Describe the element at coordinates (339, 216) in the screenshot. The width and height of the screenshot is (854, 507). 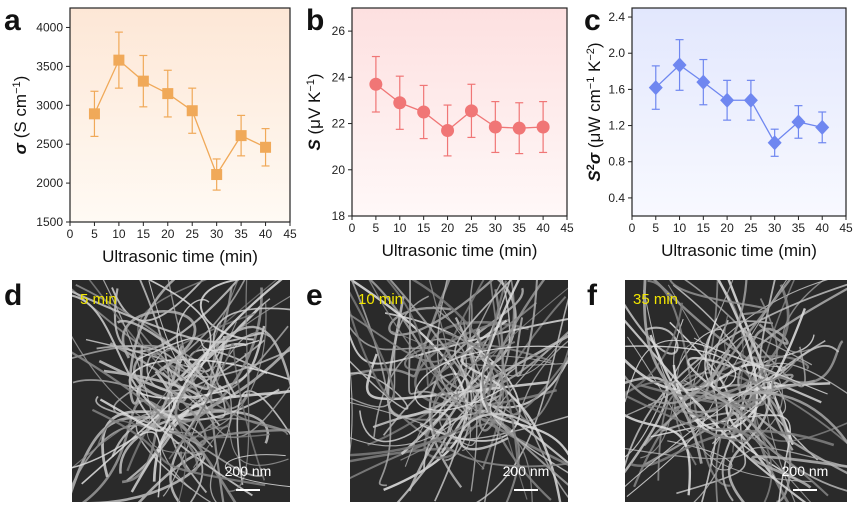
I see `y-tick-label: 18` at that location.